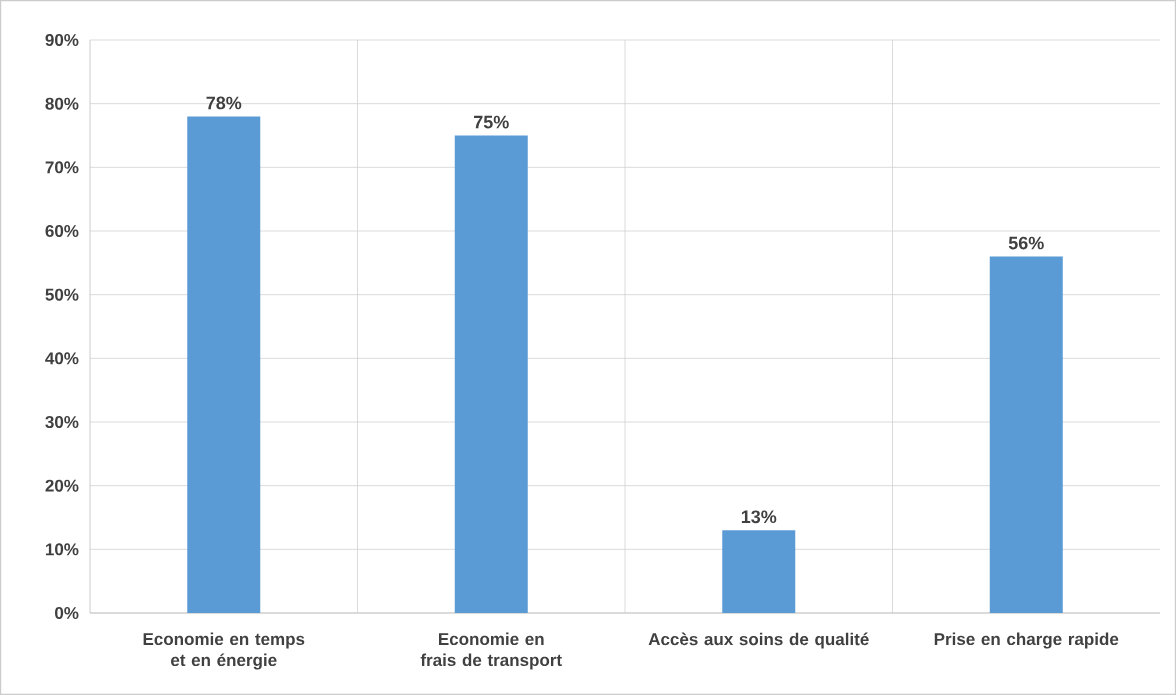 The width and height of the screenshot is (1176, 695). What do you see at coordinates (62, 358) in the screenshot?
I see `y-tick-label: 40%` at bounding box center [62, 358].